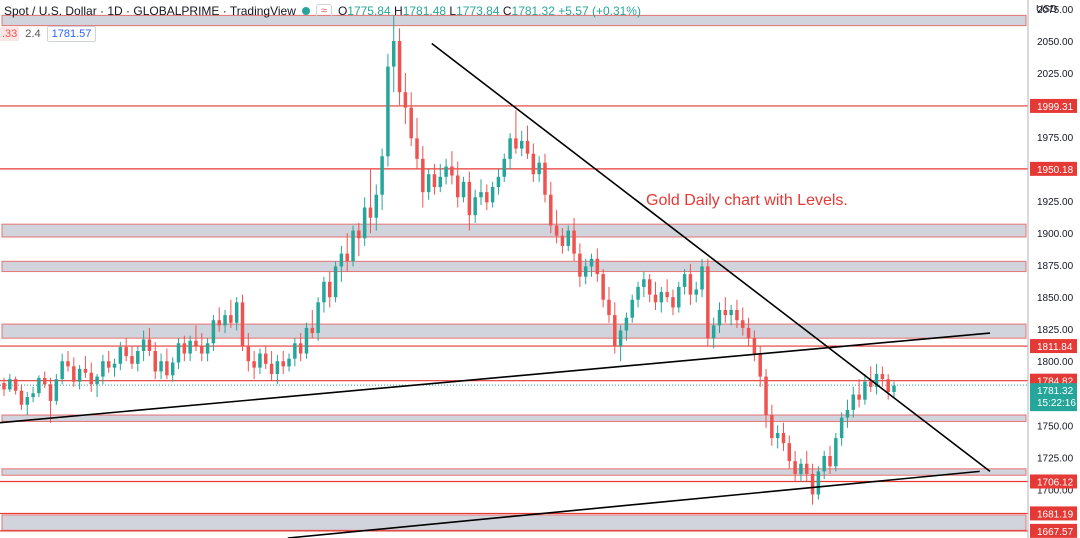 The width and height of the screenshot is (1080, 538). Describe the element at coordinates (1055, 107) in the screenshot. I see `level-price-label: 1999.31` at that location.